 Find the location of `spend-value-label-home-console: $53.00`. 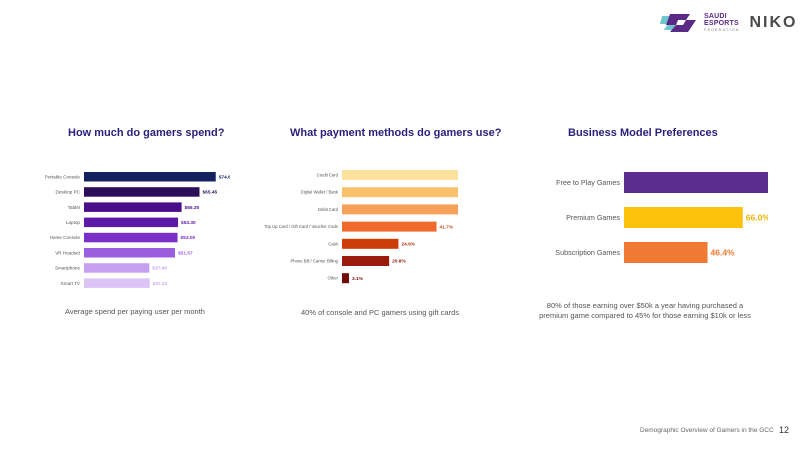

spend-value-label-home-console: $53.00 is located at coordinates (188, 238).